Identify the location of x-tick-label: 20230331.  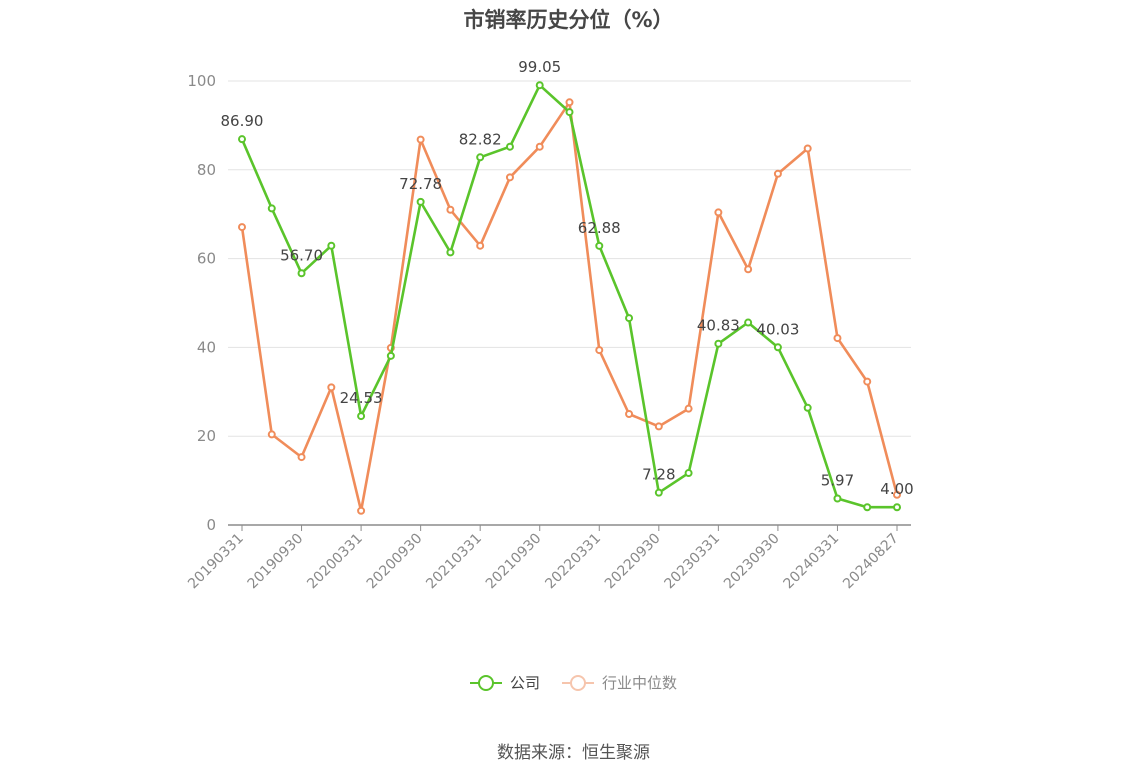
(692, 562).